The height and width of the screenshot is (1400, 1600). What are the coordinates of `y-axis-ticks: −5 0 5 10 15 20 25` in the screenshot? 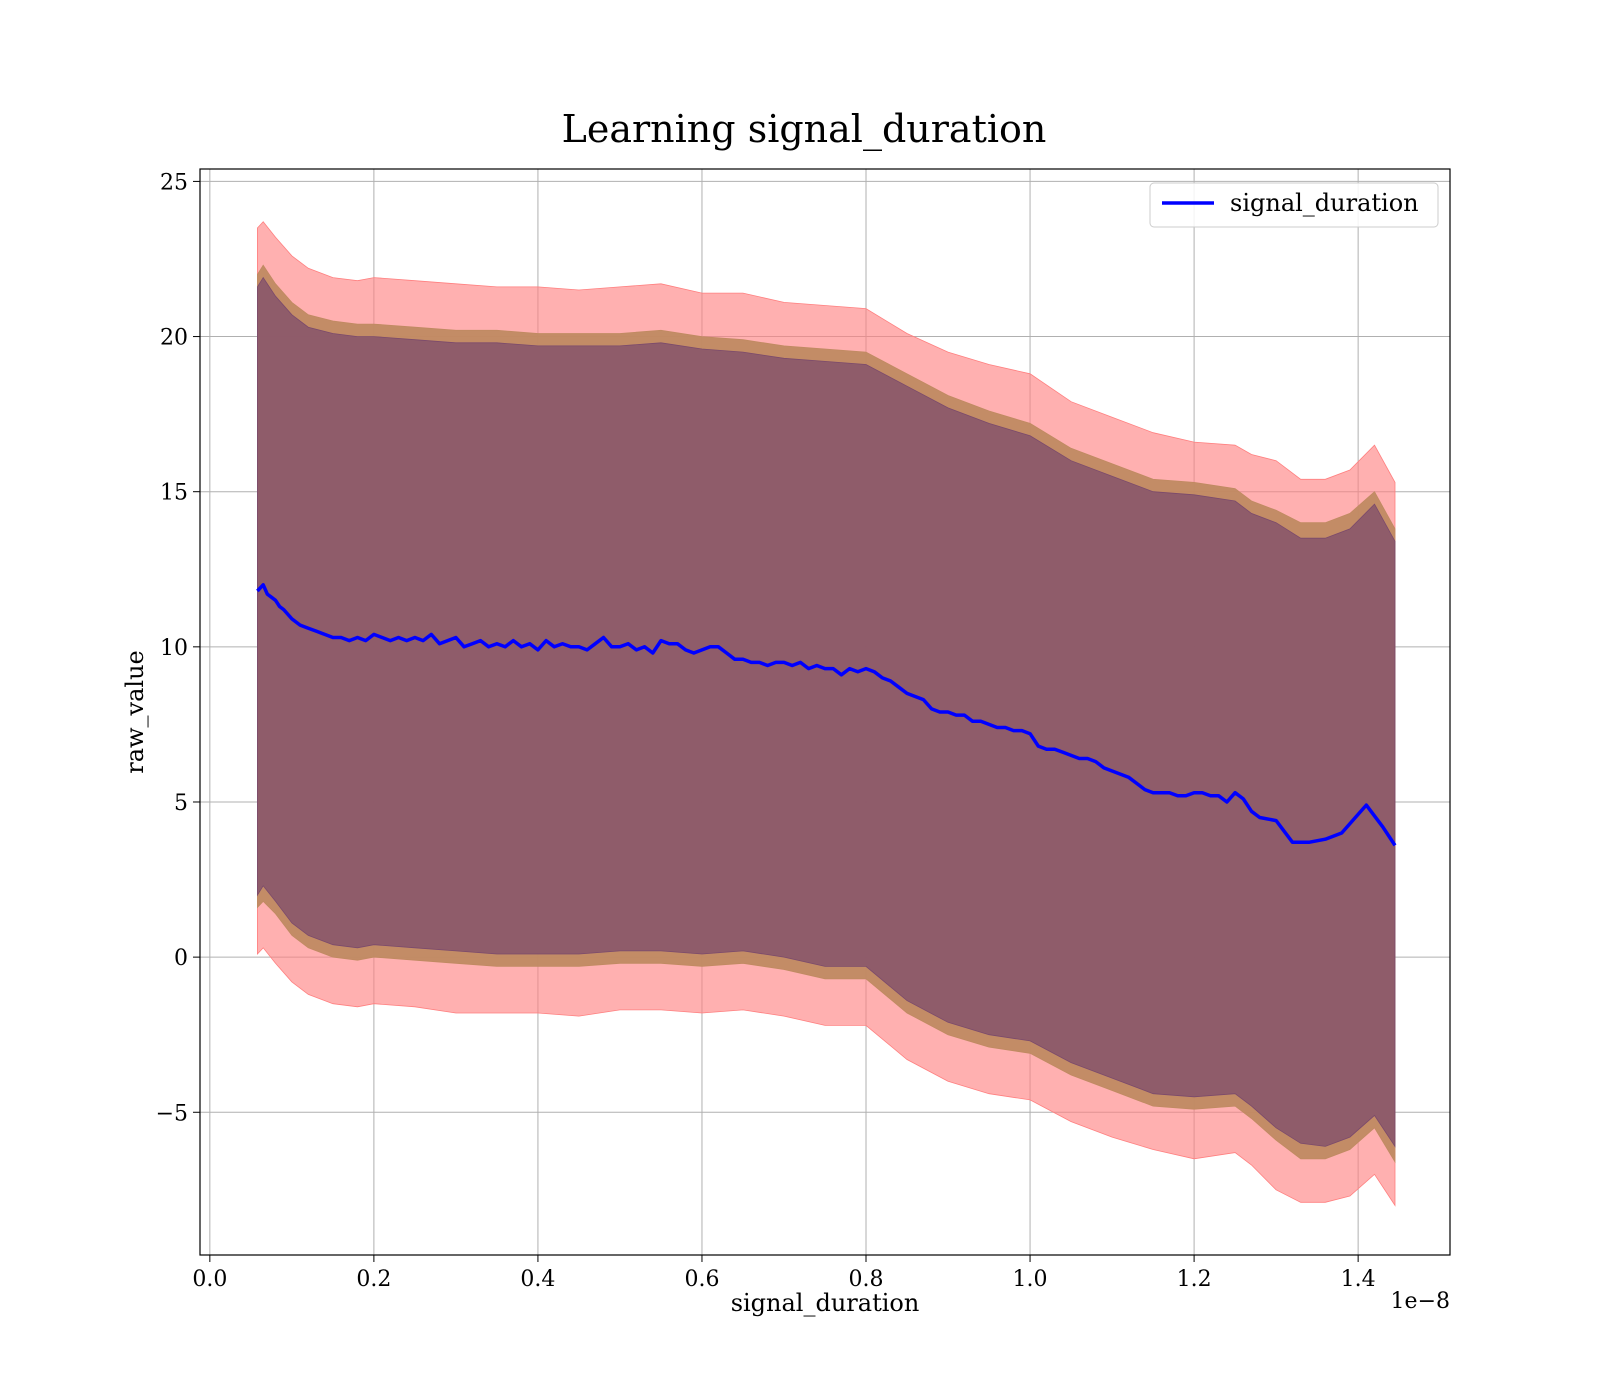 It's located at (178, 648).